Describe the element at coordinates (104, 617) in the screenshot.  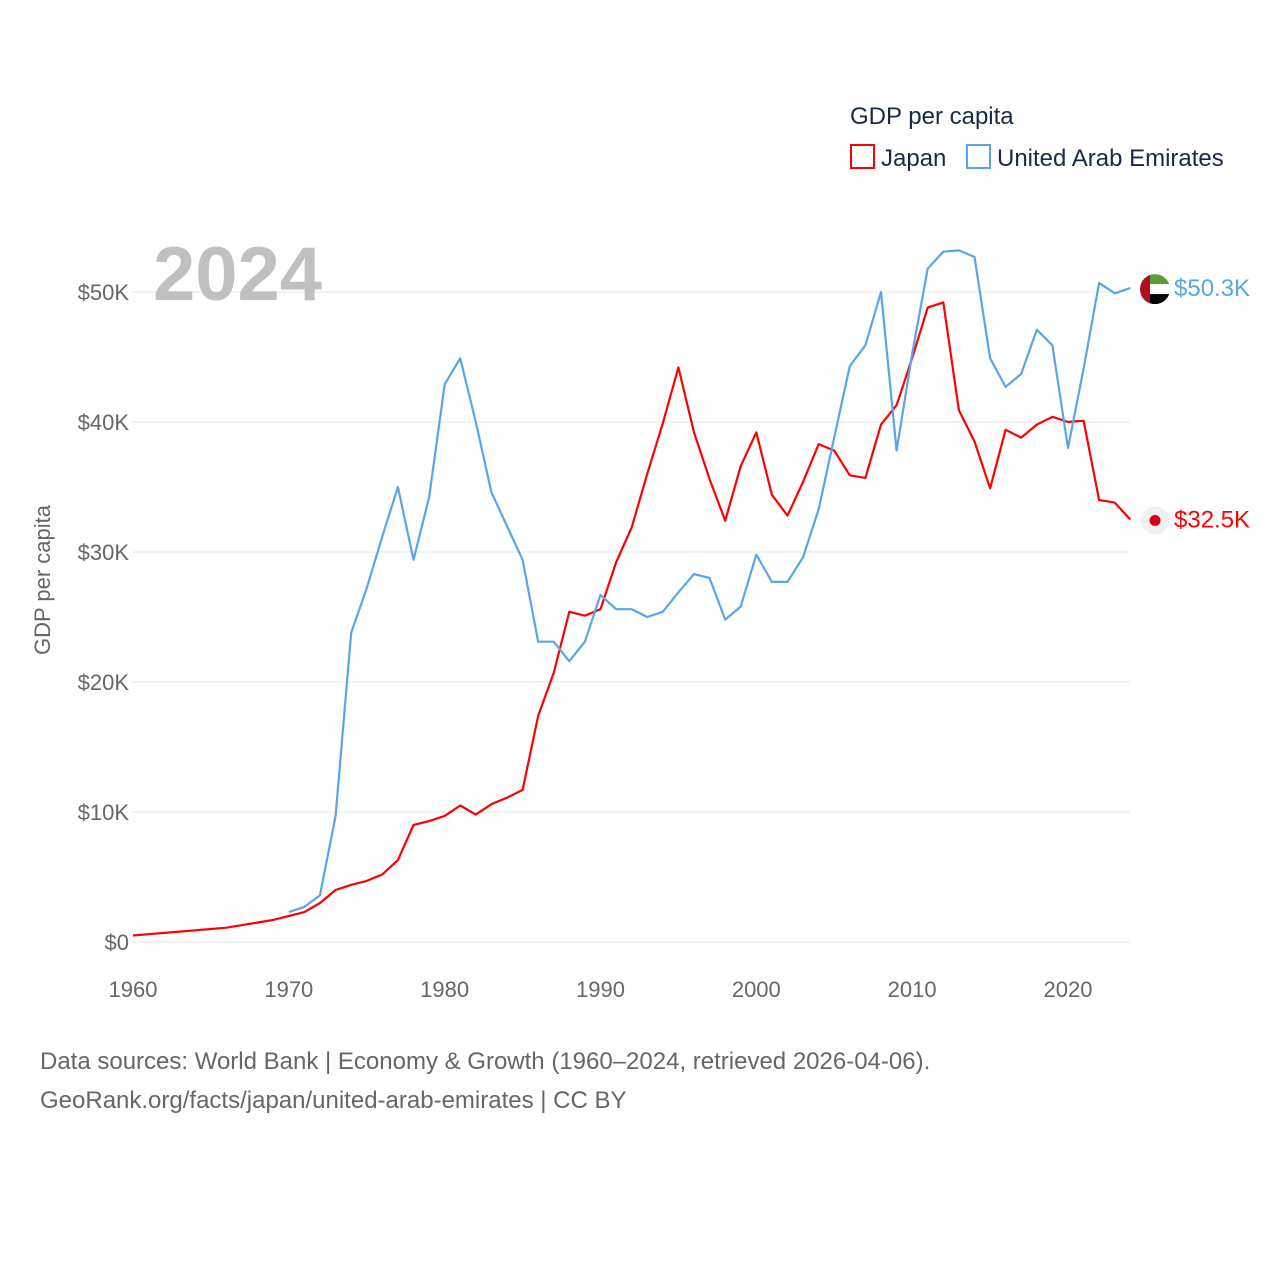
I see `y-axis-ticks: $0 $10K $20K $30K $40K $50K` at that location.